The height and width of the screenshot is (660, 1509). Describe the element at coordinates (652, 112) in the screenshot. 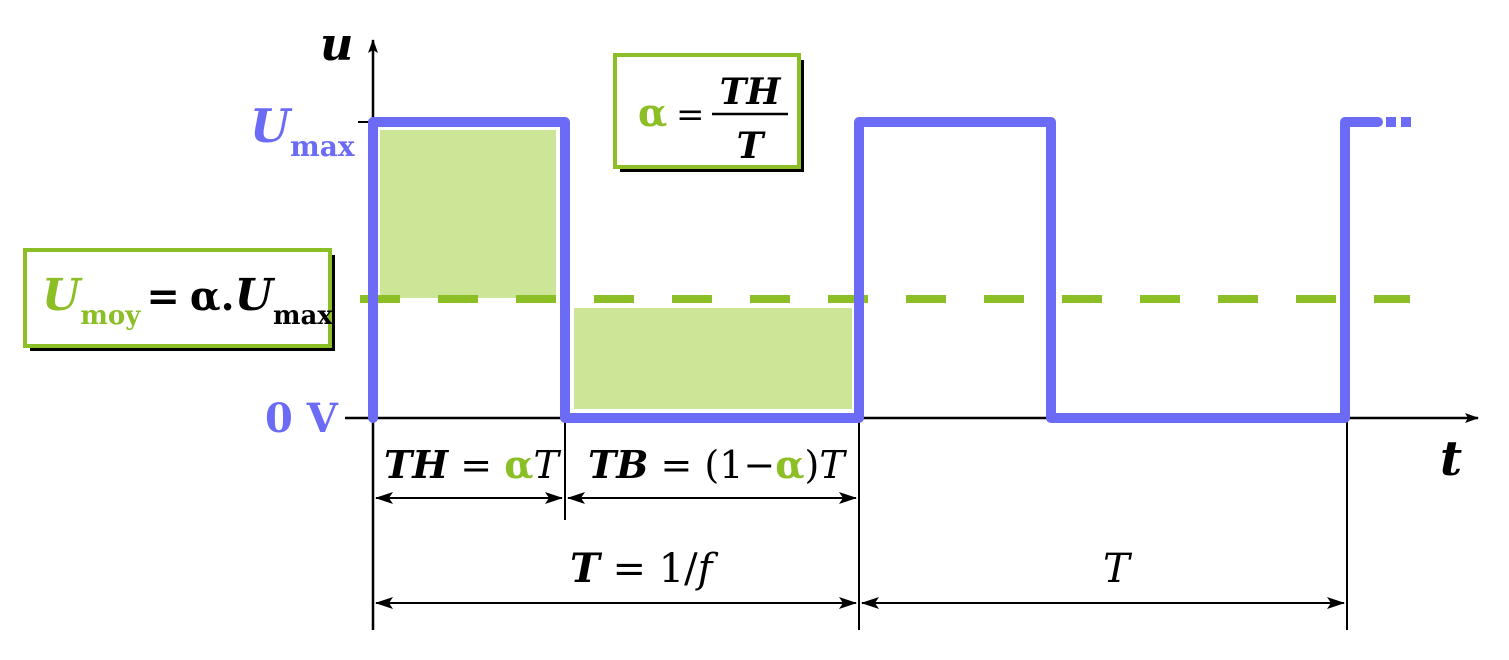

I see `alpha-symbol: α` at that location.